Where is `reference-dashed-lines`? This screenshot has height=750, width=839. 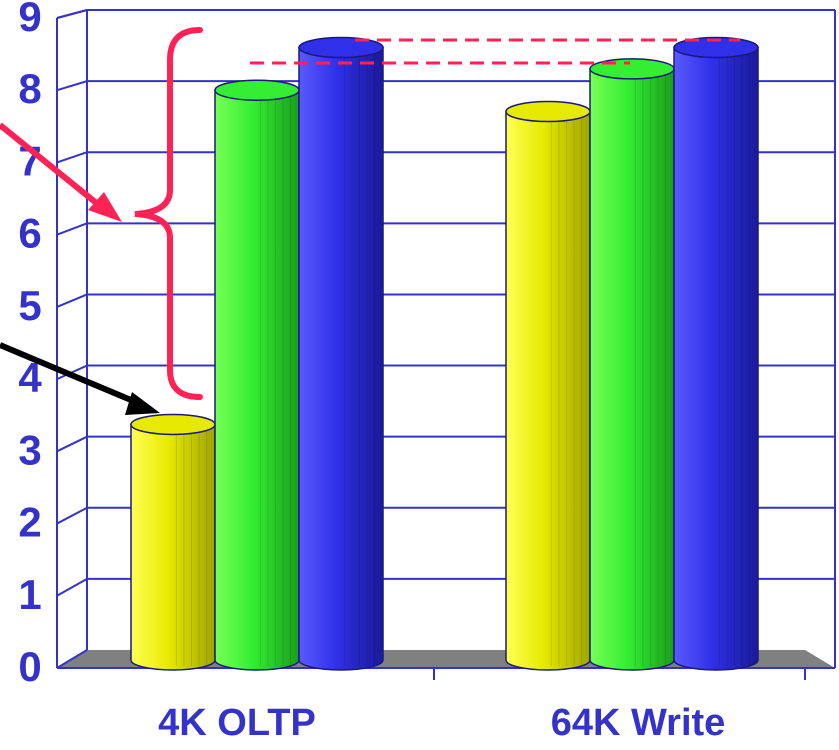 reference-dashed-lines is located at coordinates (495, 51).